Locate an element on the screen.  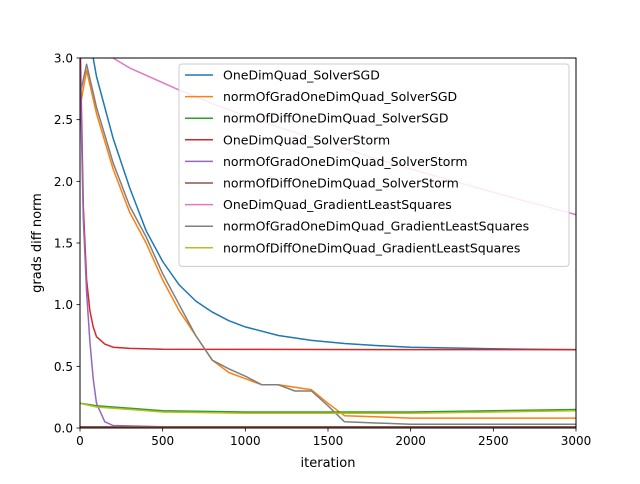
legend-label: normOfGradOneDimQuad_SolverStorm is located at coordinates (345, 161).